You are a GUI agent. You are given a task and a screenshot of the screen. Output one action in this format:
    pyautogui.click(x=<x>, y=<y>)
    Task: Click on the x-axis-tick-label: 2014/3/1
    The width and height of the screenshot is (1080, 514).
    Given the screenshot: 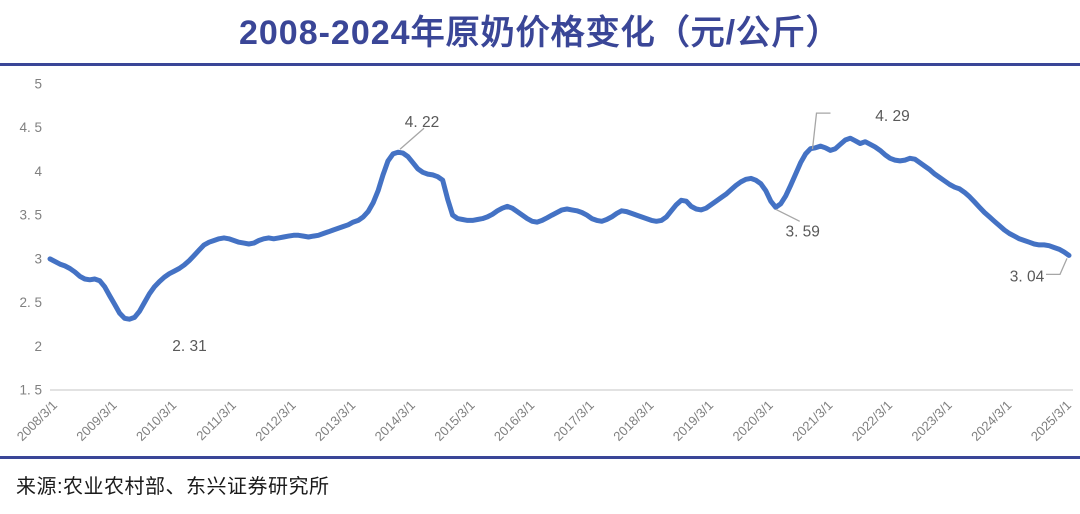 What is the action you would take?
    pyautogui.click(x=395, y=421)
    